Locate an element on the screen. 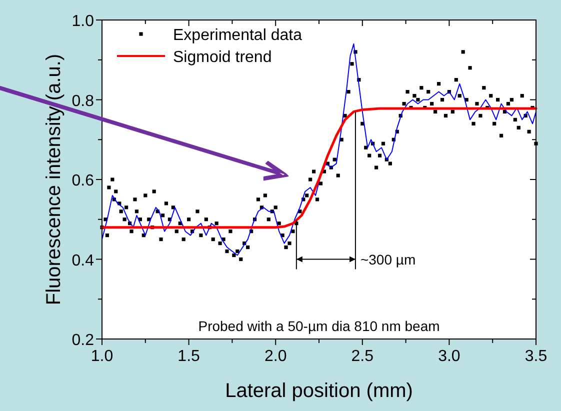 The width and height of the screenshot is (561, 411). x-tick-label: 2.0 is located at coordinates (275, 356).